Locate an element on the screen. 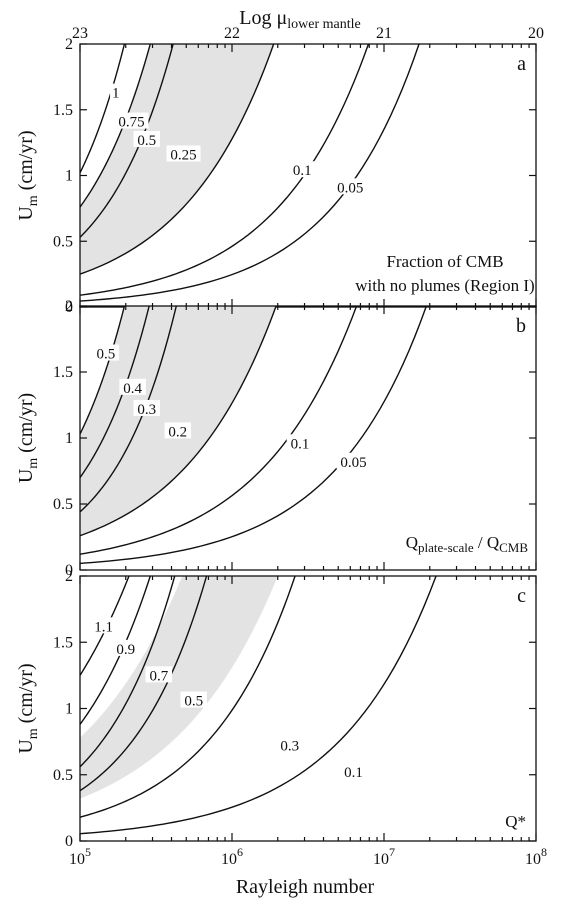  x-tick-label: 10⁶ is located at coordinates (232, 856).